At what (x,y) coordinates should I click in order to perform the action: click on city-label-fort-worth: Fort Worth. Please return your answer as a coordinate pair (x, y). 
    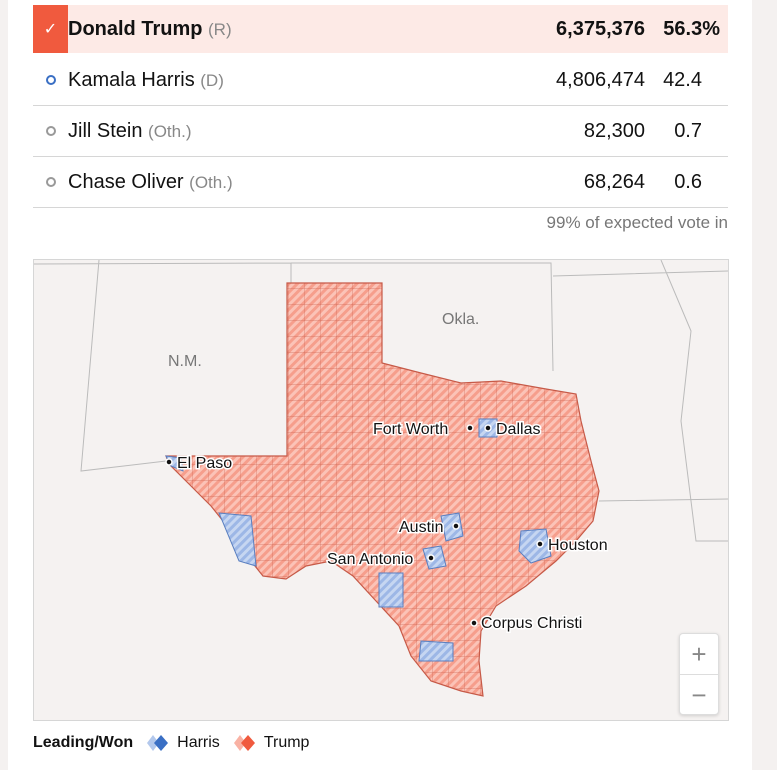
    Looking at the image, I should click on (410, 429).